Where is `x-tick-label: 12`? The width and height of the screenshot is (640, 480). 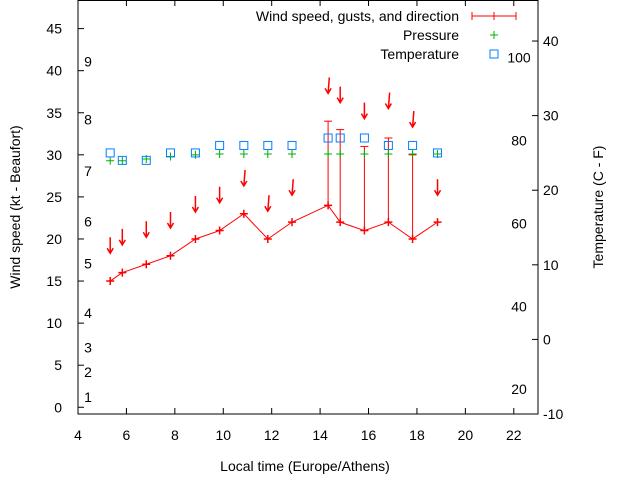
x-tick-label: 12 is located at coordinates (272, 435).